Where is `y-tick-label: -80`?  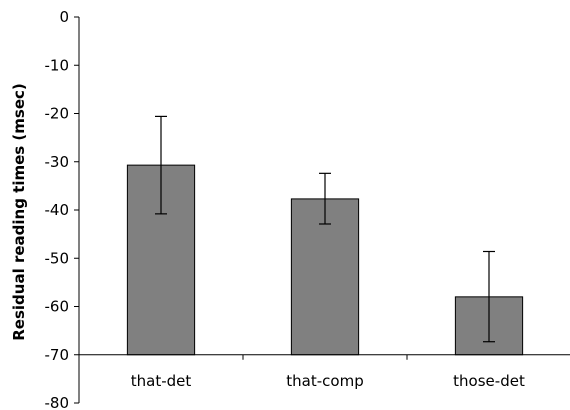
y-tick-label: -80 is located at coordinates (57, 402).